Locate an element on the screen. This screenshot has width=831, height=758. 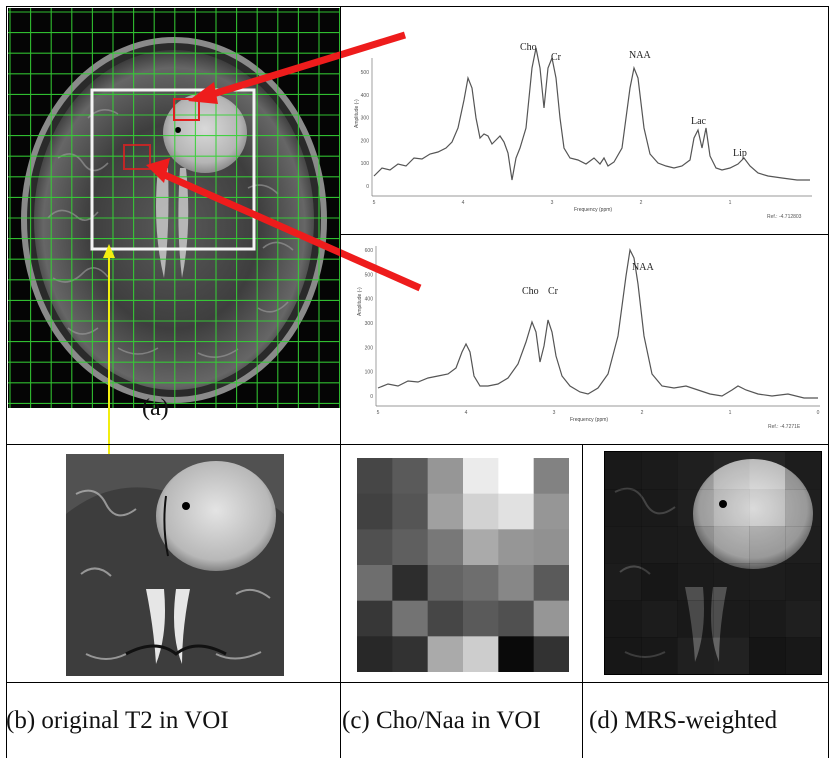
spectrum-normal-xlabel: Frequency (ppm) is located at coordinates (589, 420).